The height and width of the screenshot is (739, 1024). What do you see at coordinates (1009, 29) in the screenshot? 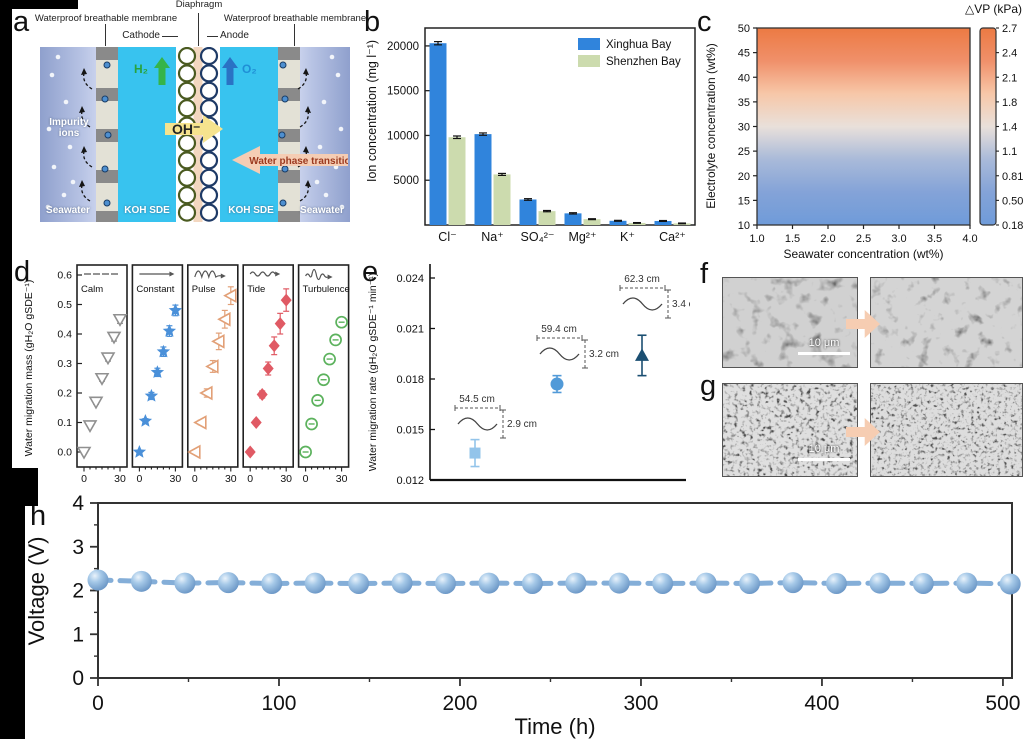
I see `svg-text: 2.7` at bounding box center [1009, 29].